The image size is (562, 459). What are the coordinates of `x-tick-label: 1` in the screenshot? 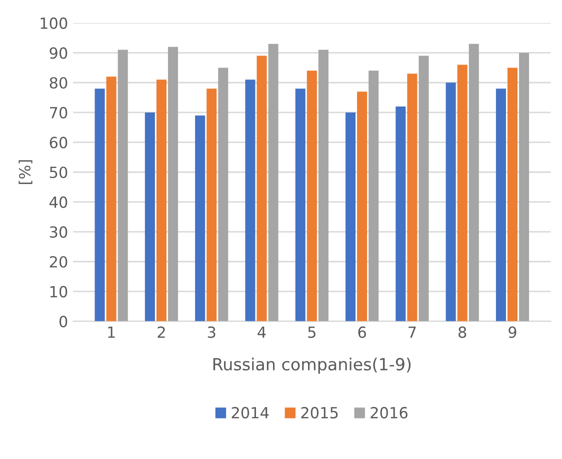 It's located at (111, 332).